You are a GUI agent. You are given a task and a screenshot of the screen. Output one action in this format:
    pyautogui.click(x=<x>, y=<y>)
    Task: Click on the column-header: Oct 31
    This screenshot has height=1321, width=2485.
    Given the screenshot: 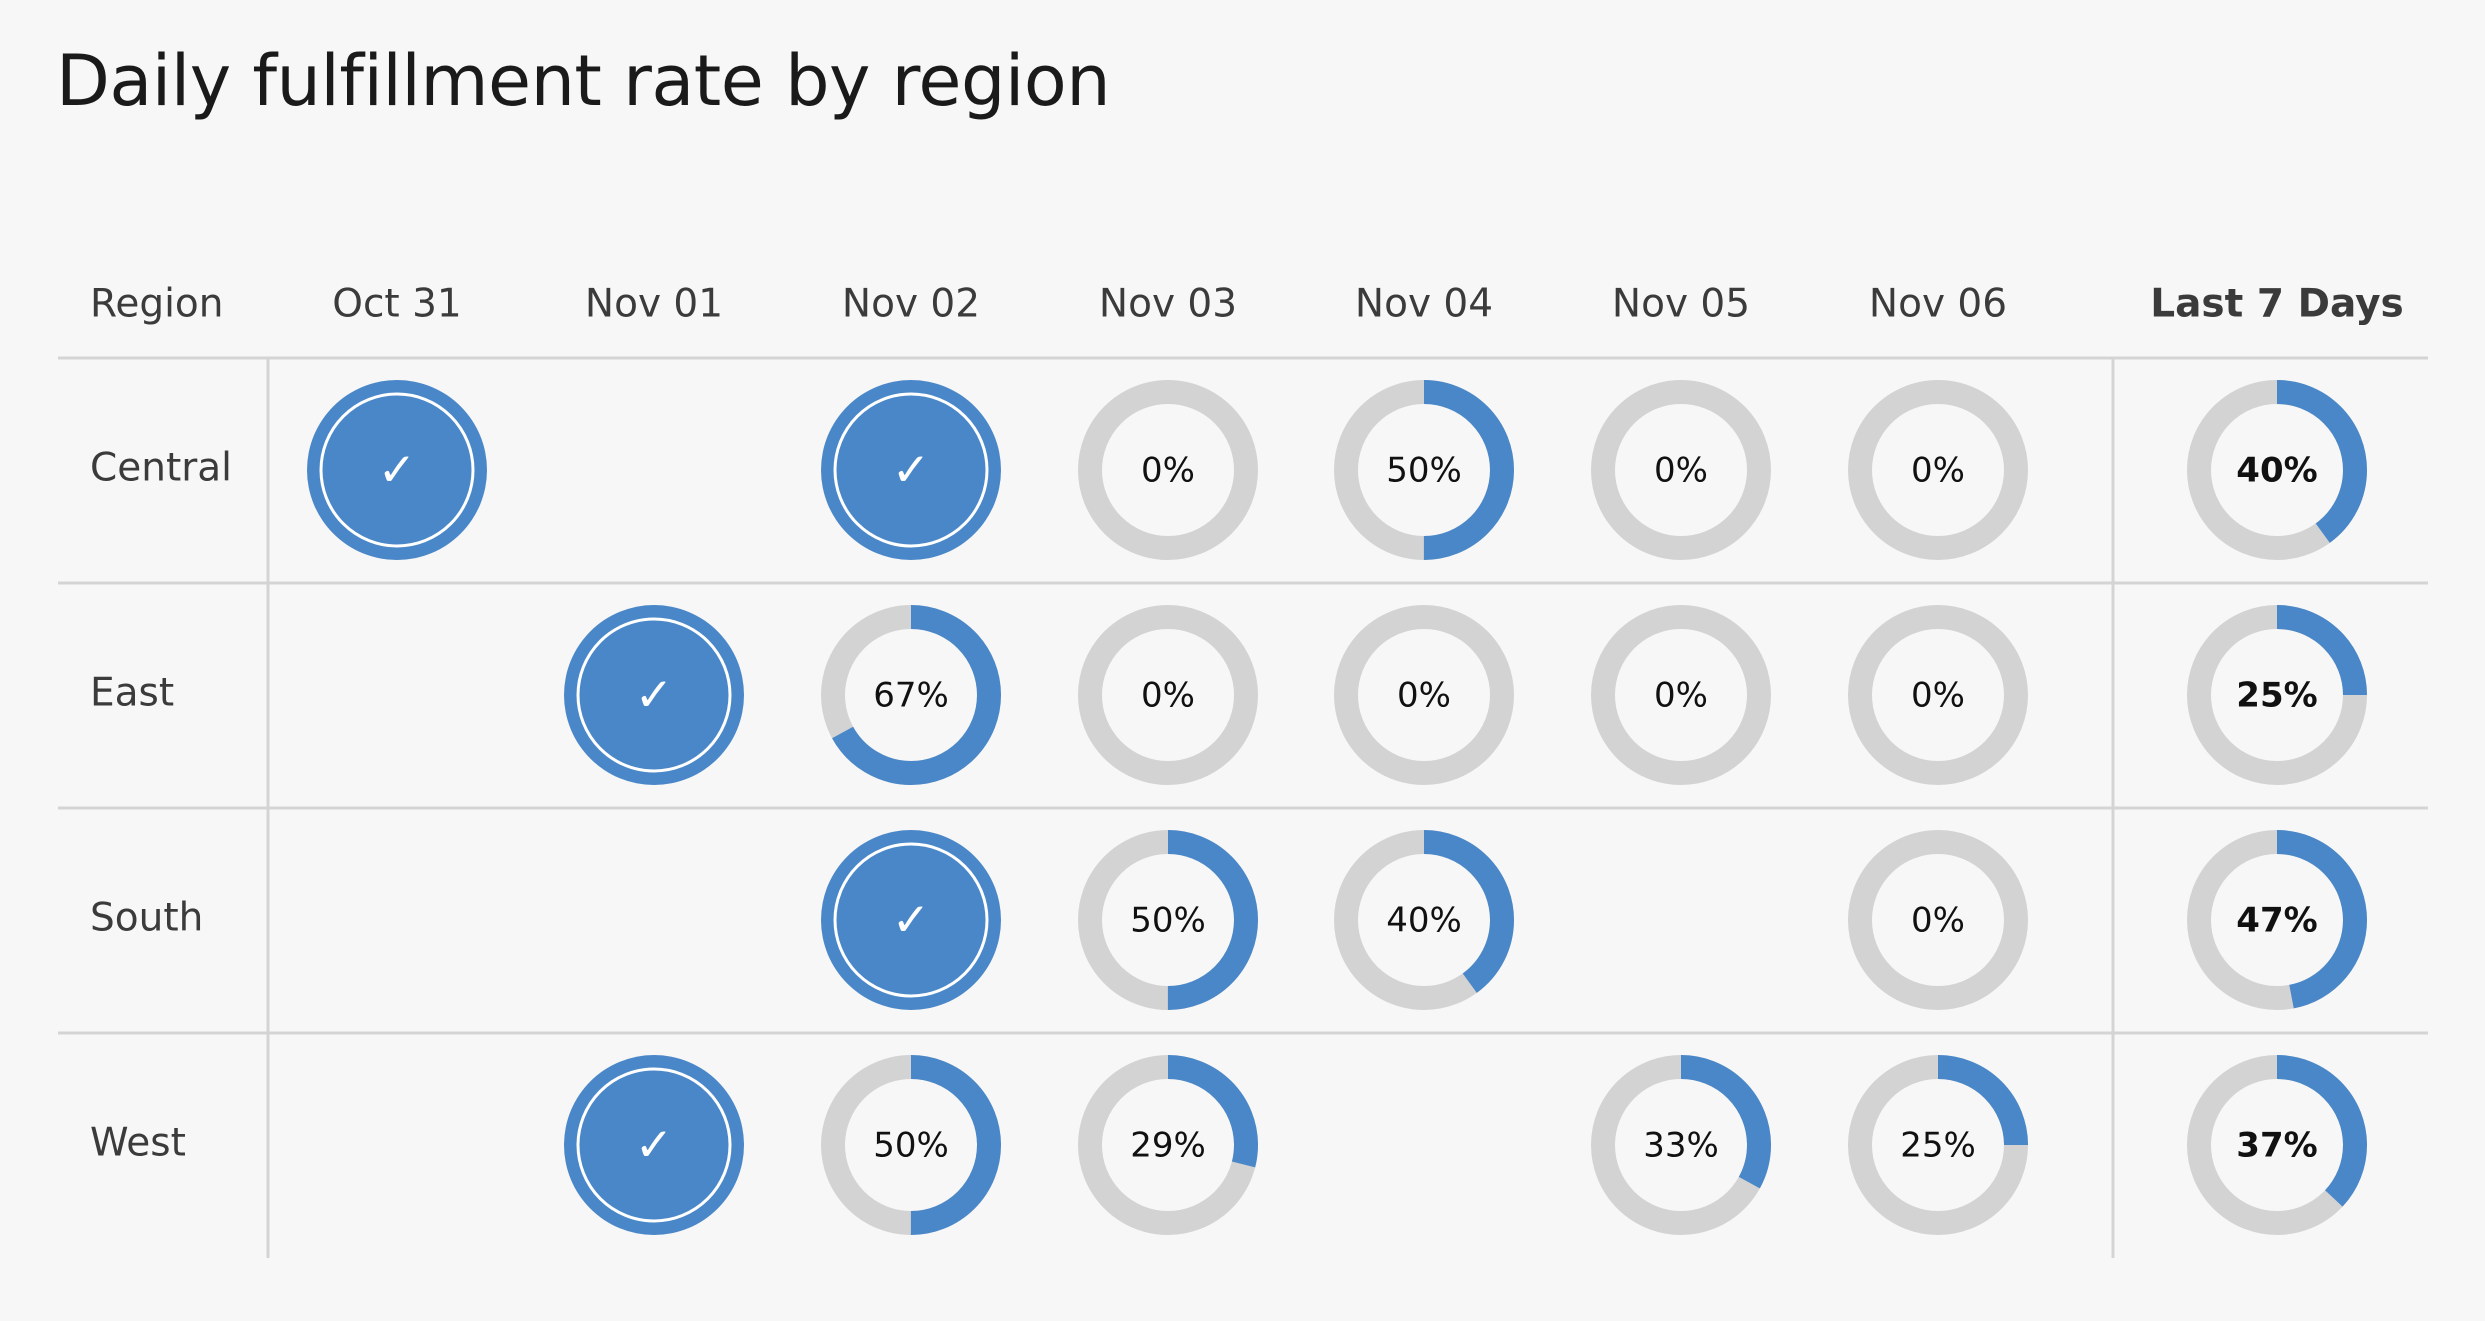 What is the action you would take?
    pyautogui.click(x=396, y=304)
    